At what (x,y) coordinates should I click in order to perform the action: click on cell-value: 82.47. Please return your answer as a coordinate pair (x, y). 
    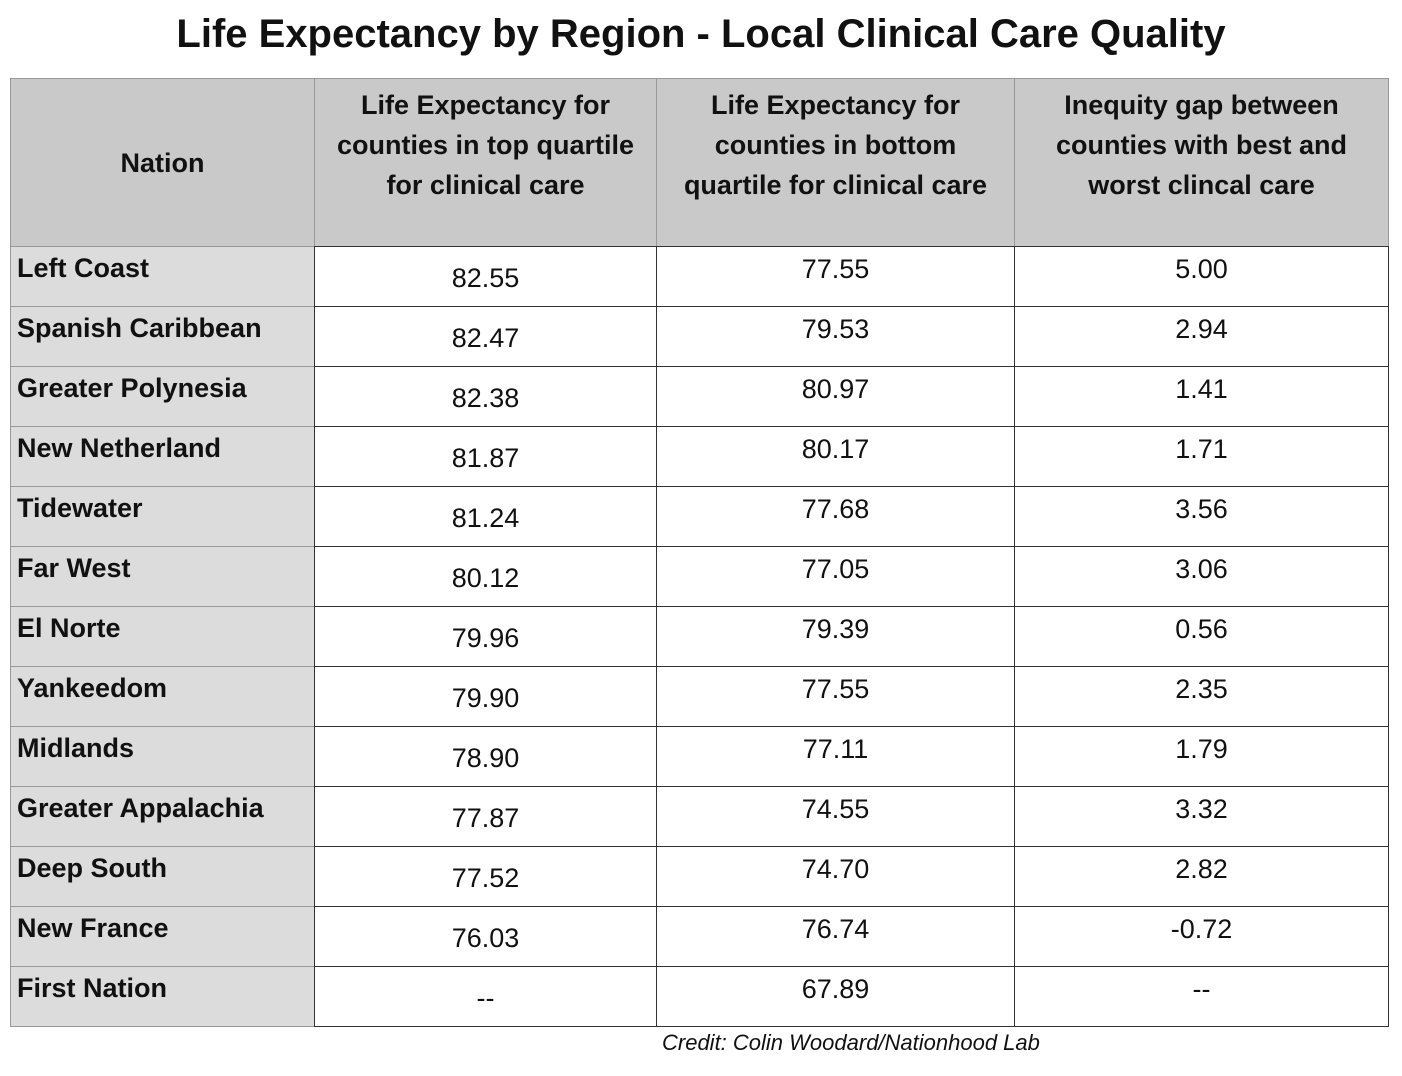
    Looking at the image, I should click on (485, 336).